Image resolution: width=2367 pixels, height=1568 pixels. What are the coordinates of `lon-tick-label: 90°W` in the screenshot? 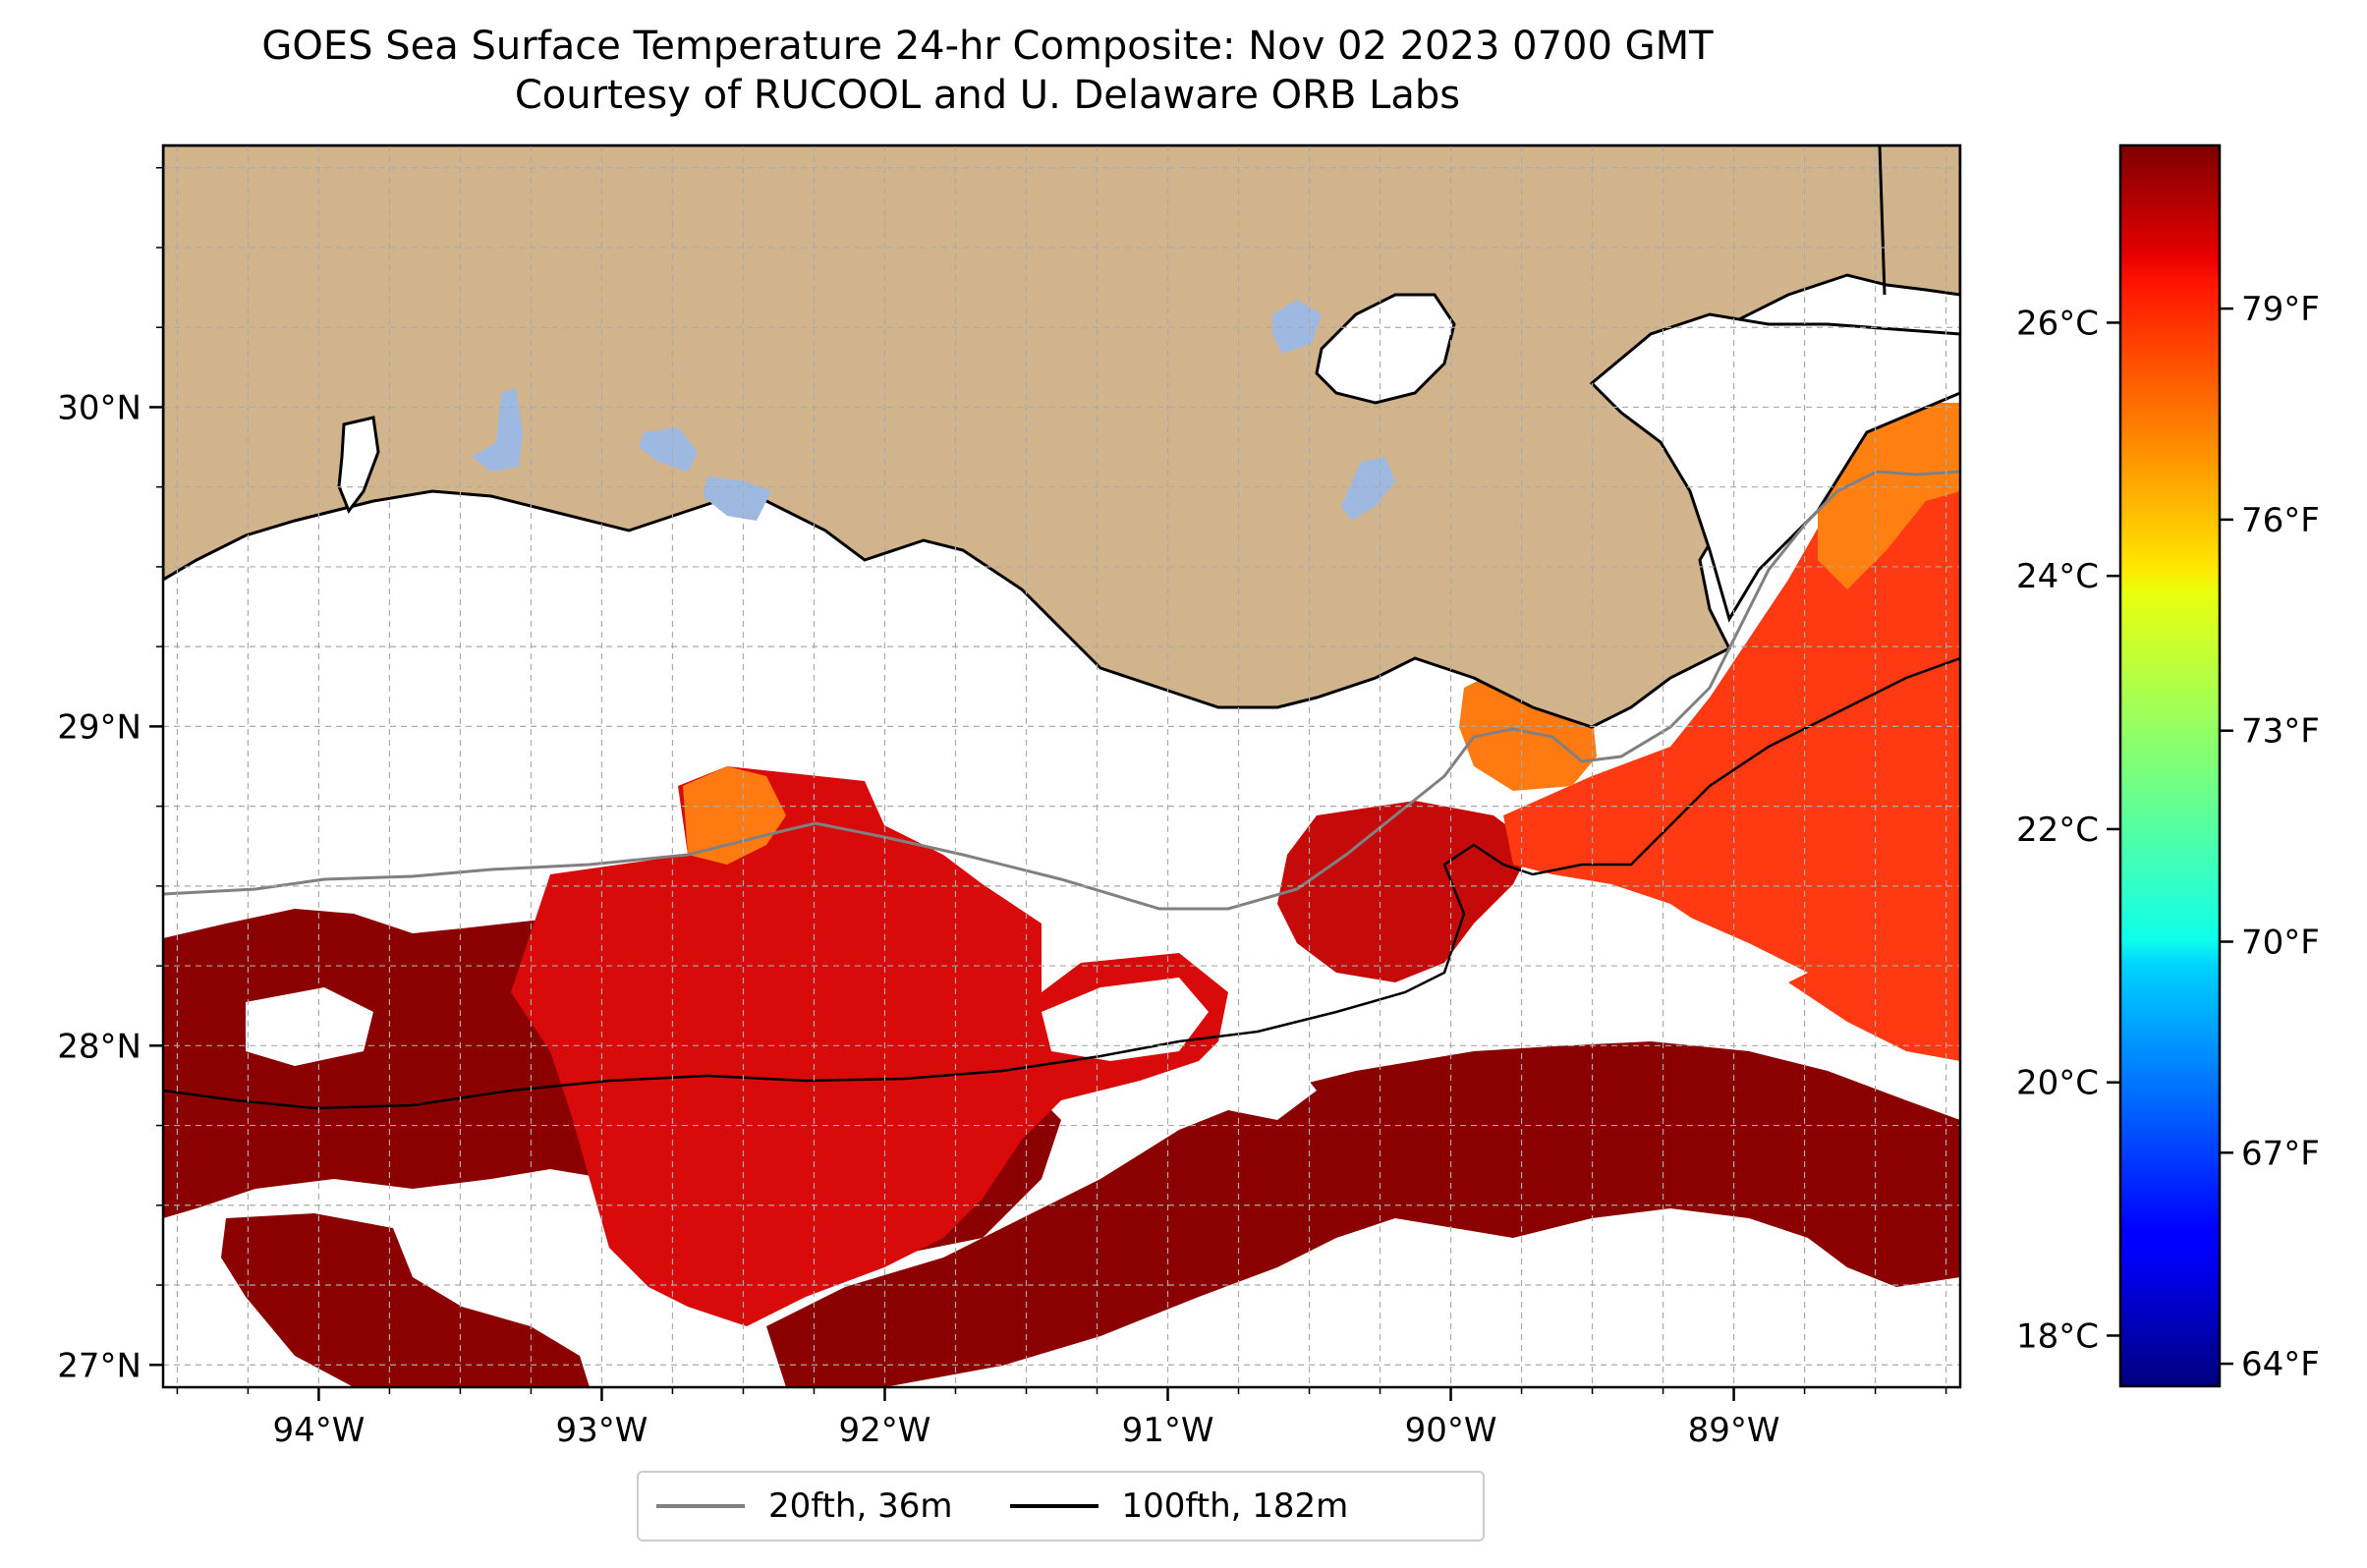 It's located at (1451, 1430).